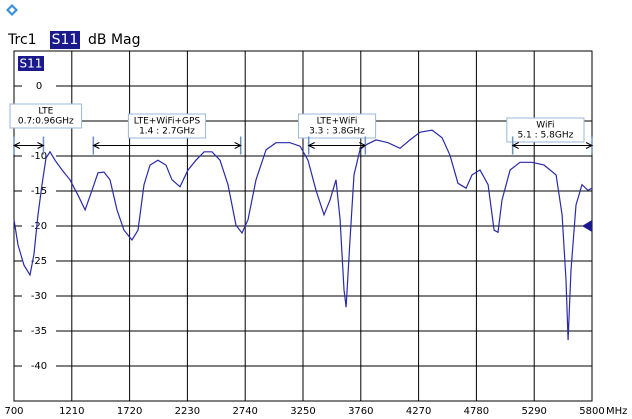  What do you see at coordinates (302, 411) in the screenshot?
I see `x-tick-label: 3250` at bounding box center [302, 411].